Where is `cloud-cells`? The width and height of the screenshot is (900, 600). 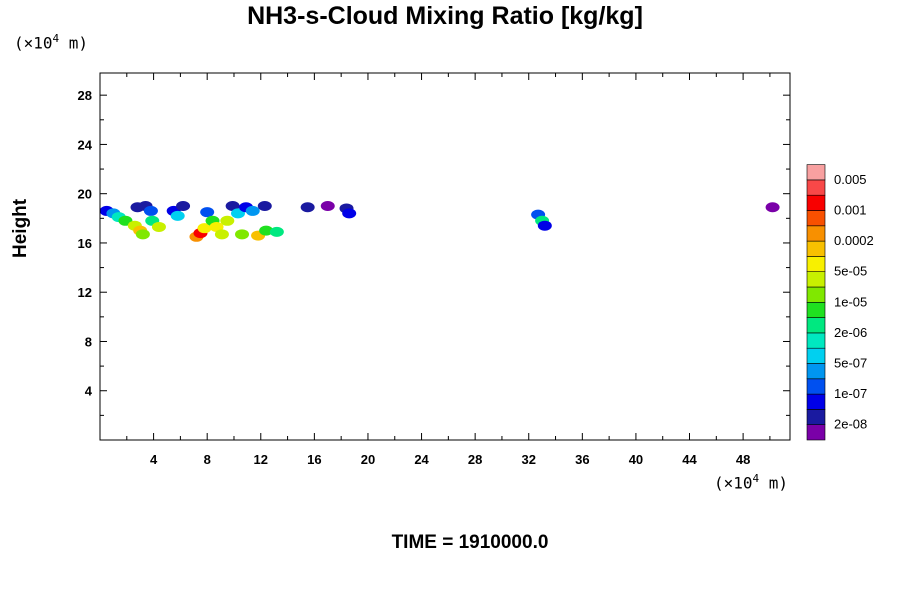 cloud-cells is located at coordinates (439, 221).